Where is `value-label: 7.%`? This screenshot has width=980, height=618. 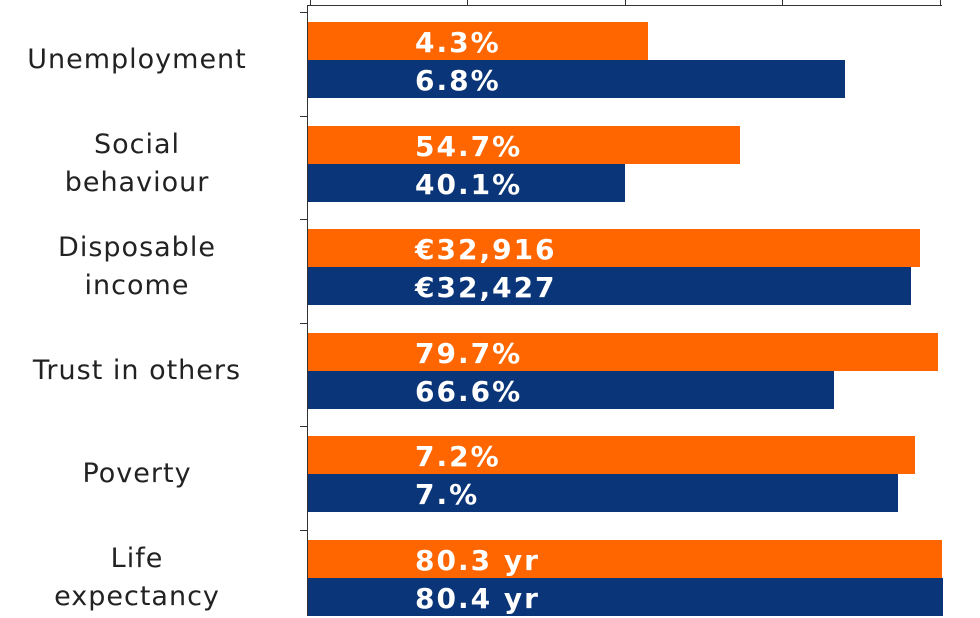 value-label: 7.% is located at coordinates (447, 495).